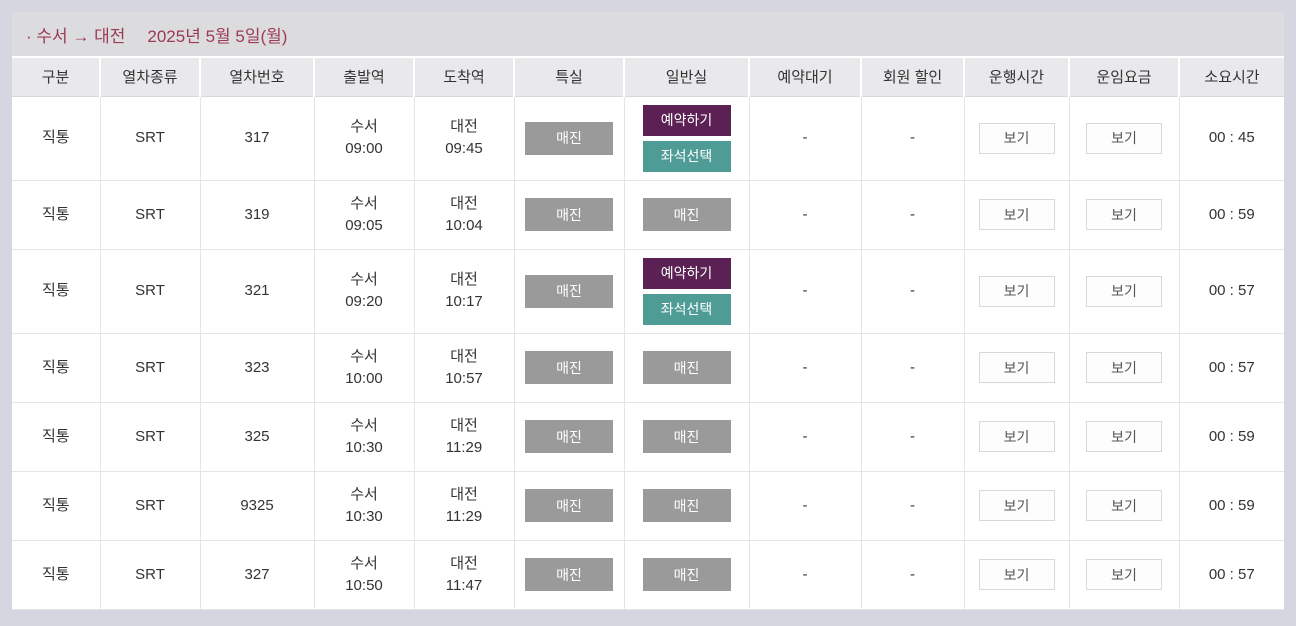 This screenshot has width=1296, height=626. I want to click on column-header-12: 소요시간, so click(1231, 77).